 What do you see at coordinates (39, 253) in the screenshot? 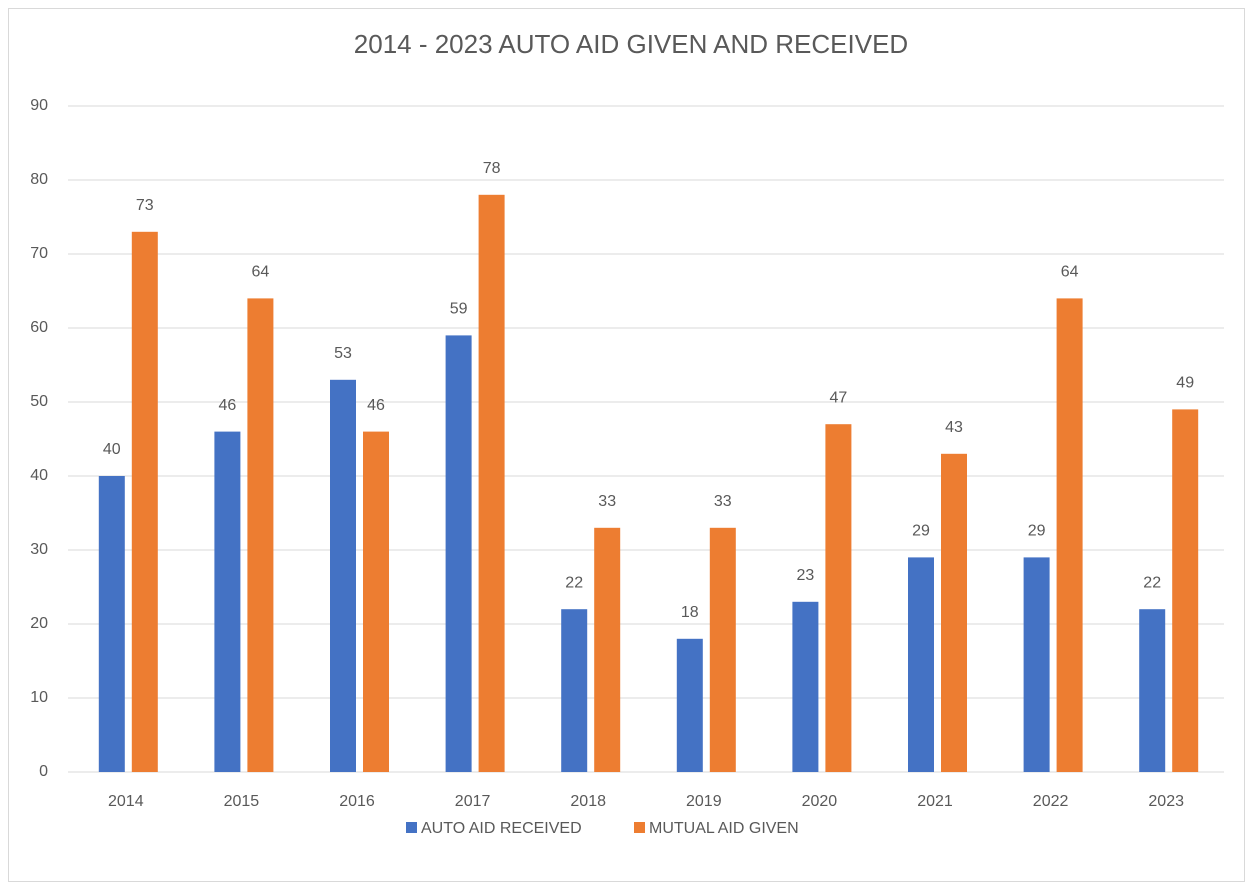
I see `y-tick-label: 70` at bounding box center [39, 253].